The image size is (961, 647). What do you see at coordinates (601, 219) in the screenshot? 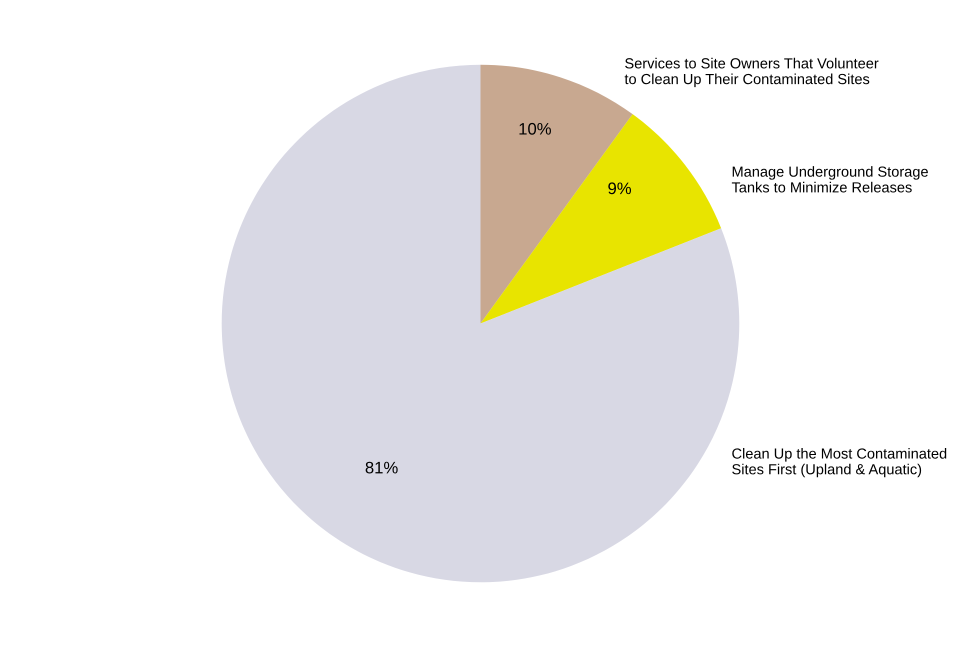
I see `pie-slice` at bounding box center [601, 219].